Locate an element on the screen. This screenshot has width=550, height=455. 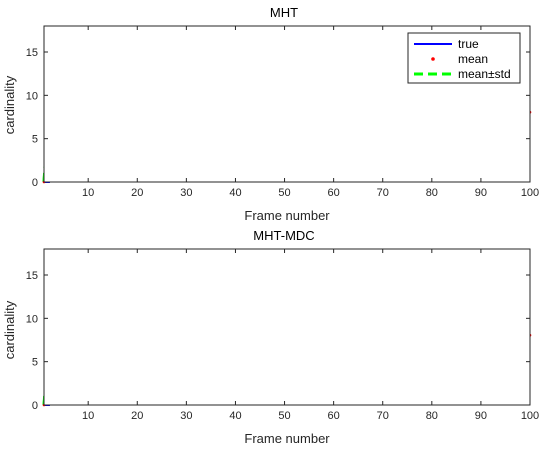
legend-swatch-mean is located at coordinates (433, 59).